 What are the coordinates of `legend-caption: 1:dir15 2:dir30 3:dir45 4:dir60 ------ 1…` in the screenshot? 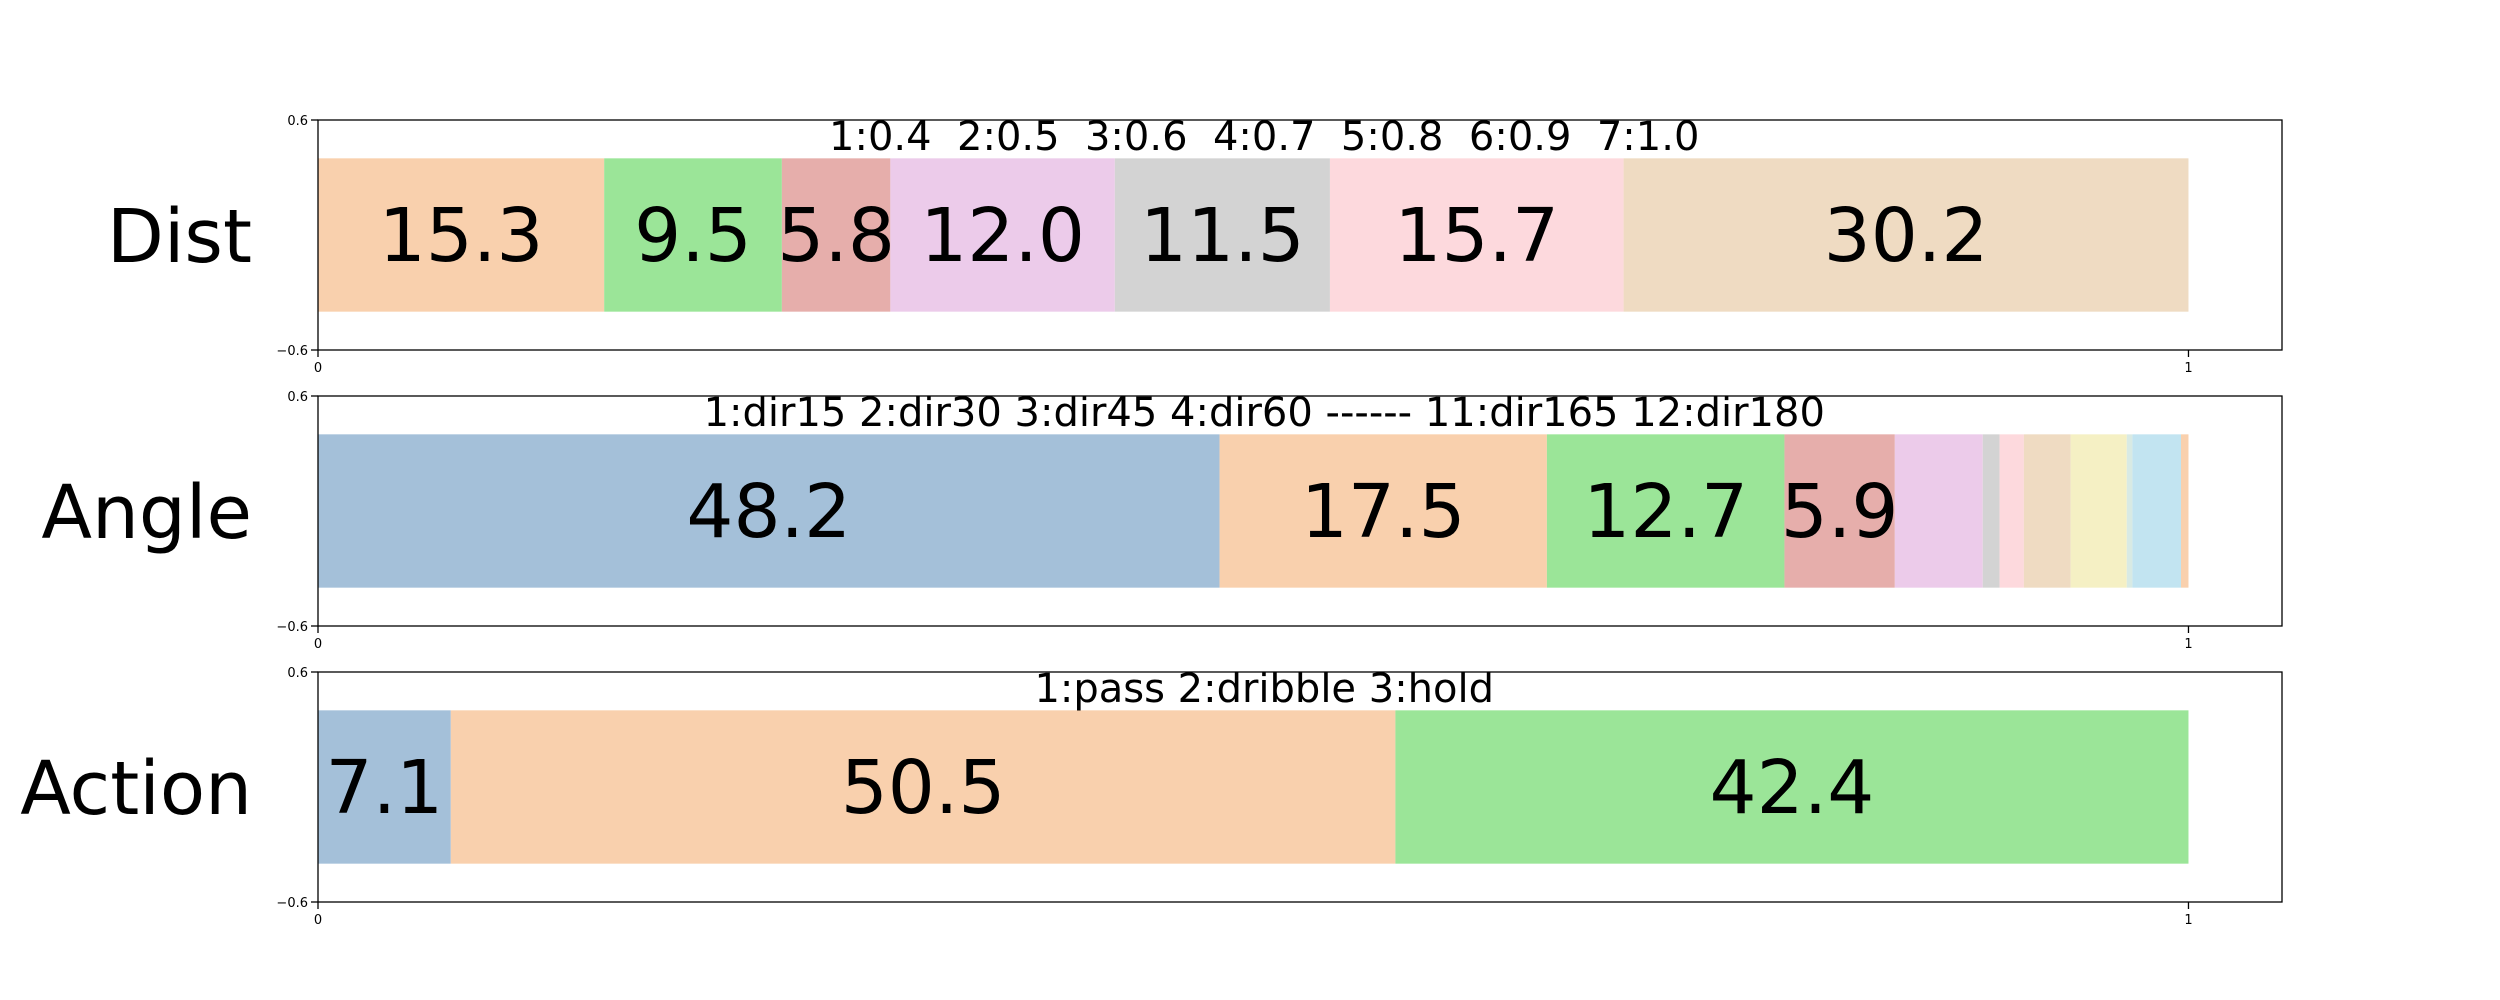 It's located at (1264, 413).